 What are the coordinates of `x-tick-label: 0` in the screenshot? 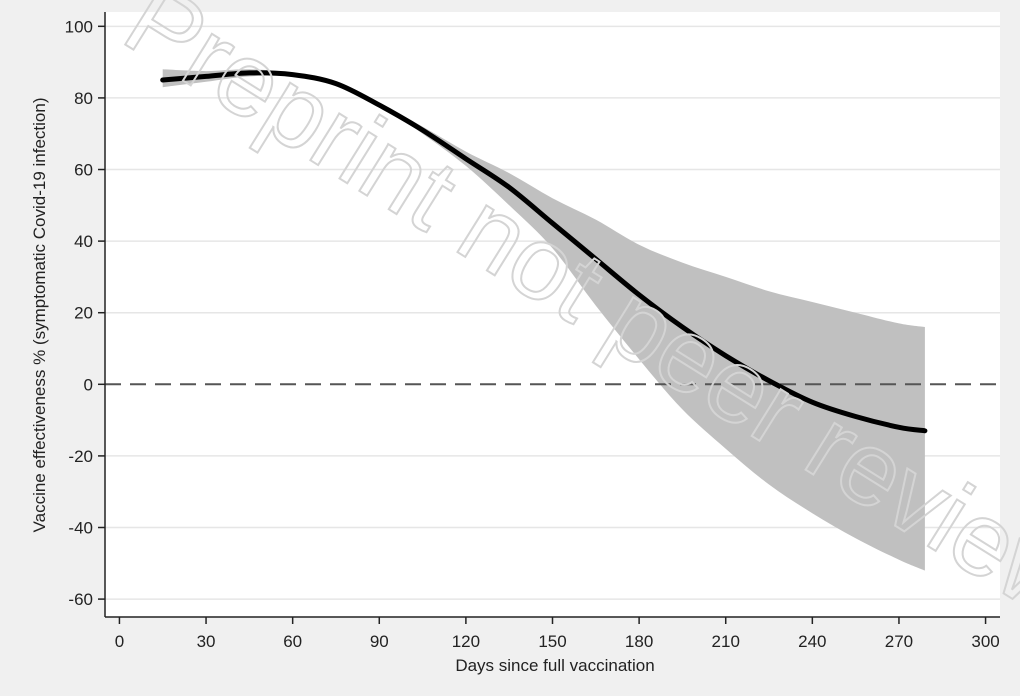 It's located at (119, 641).